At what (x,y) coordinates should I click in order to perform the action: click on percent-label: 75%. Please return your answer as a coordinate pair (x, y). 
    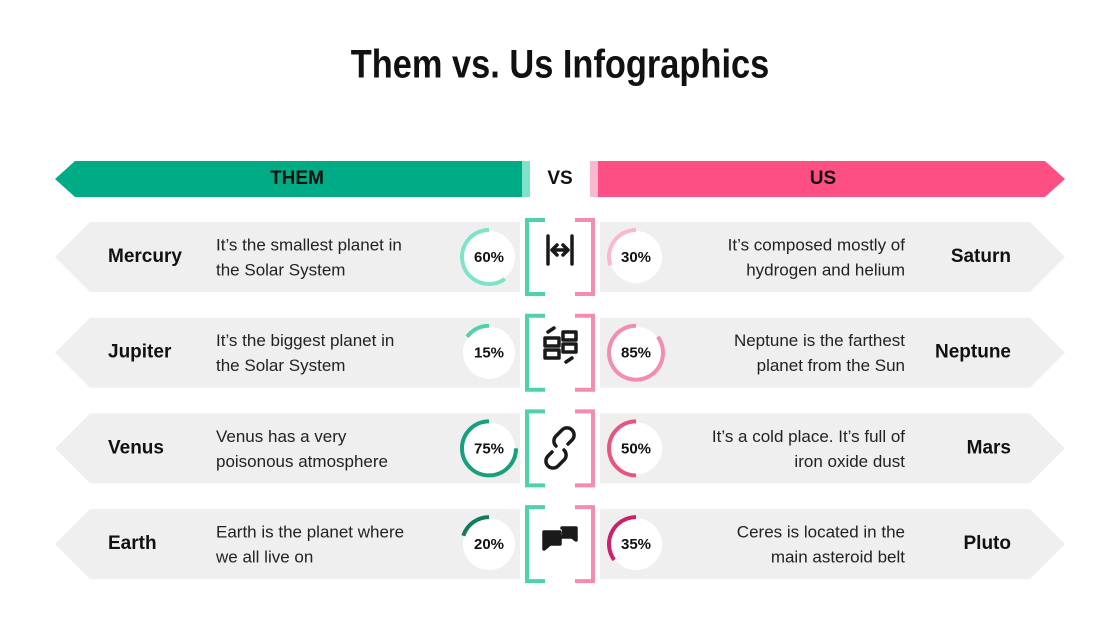
    Looking at the image, I should click on (489, 448).